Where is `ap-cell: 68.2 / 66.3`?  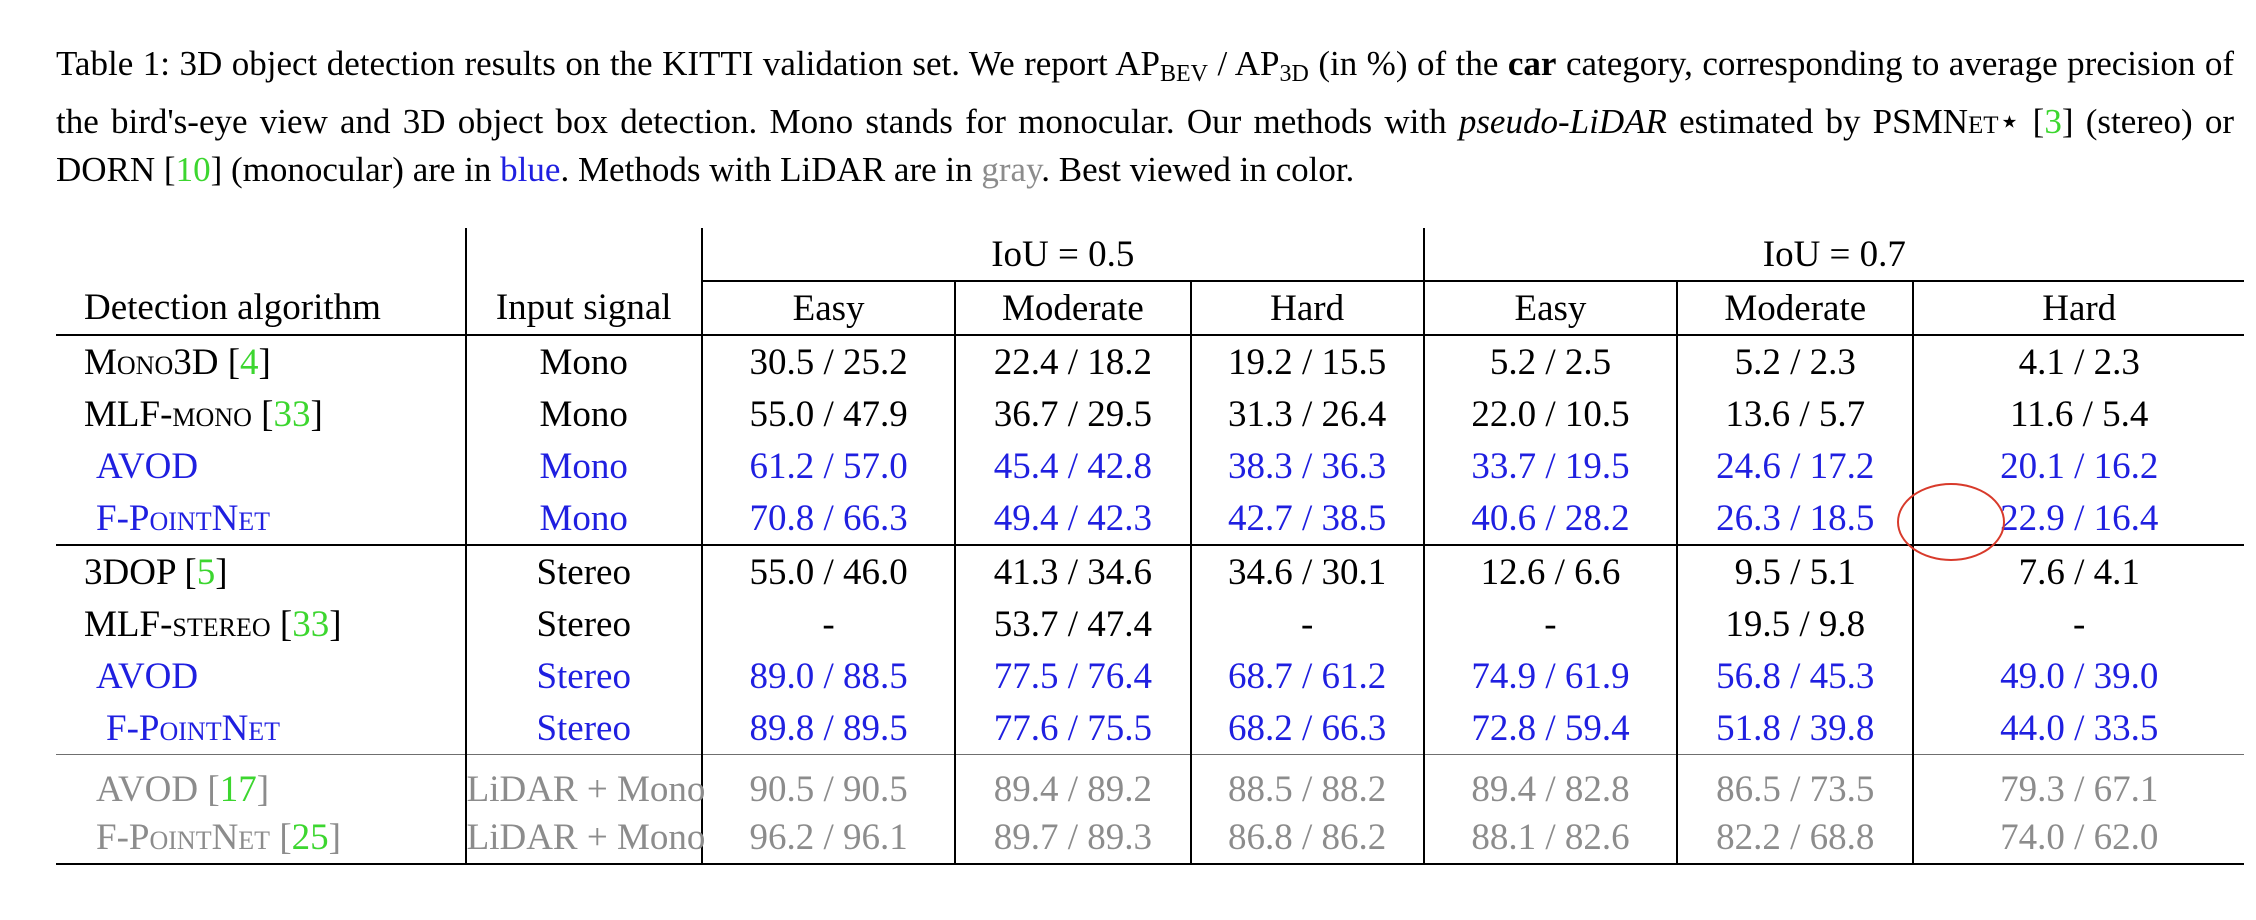
ap-cell: 68.2 / 66.3 is located at coordinates (1306, 728).